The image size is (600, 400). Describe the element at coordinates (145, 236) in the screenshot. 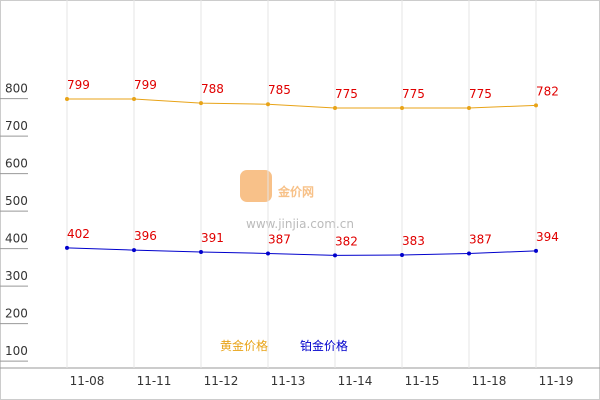

I see `value-label: 396` at that location.